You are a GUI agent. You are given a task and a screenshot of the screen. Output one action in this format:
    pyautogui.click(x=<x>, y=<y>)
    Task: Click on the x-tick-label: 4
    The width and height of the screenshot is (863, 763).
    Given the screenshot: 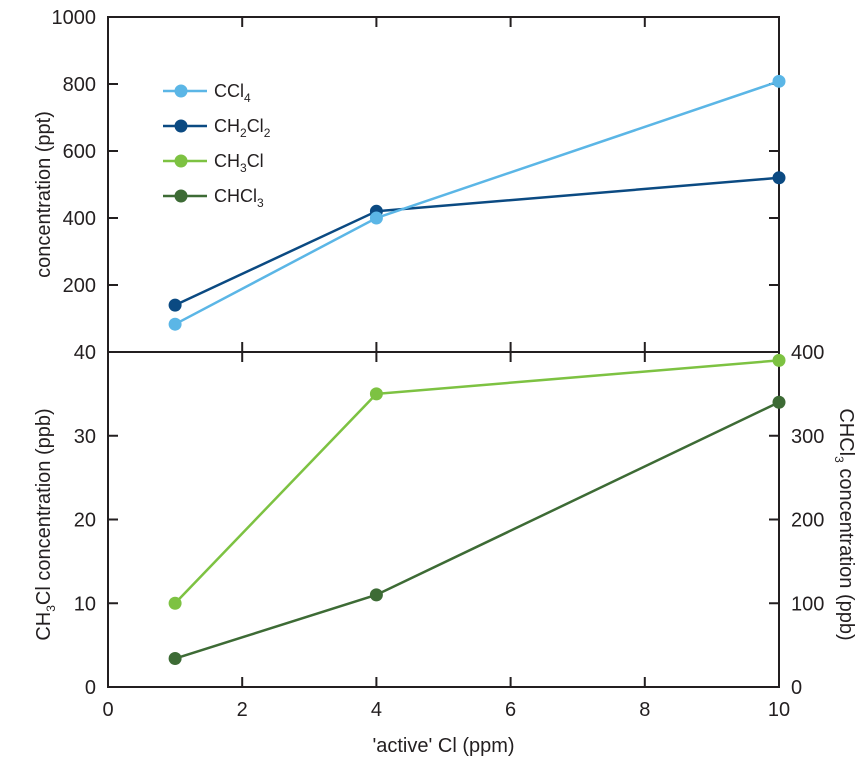 What is the action you would take?
    pyautogui.click(x=376, y=710)
    